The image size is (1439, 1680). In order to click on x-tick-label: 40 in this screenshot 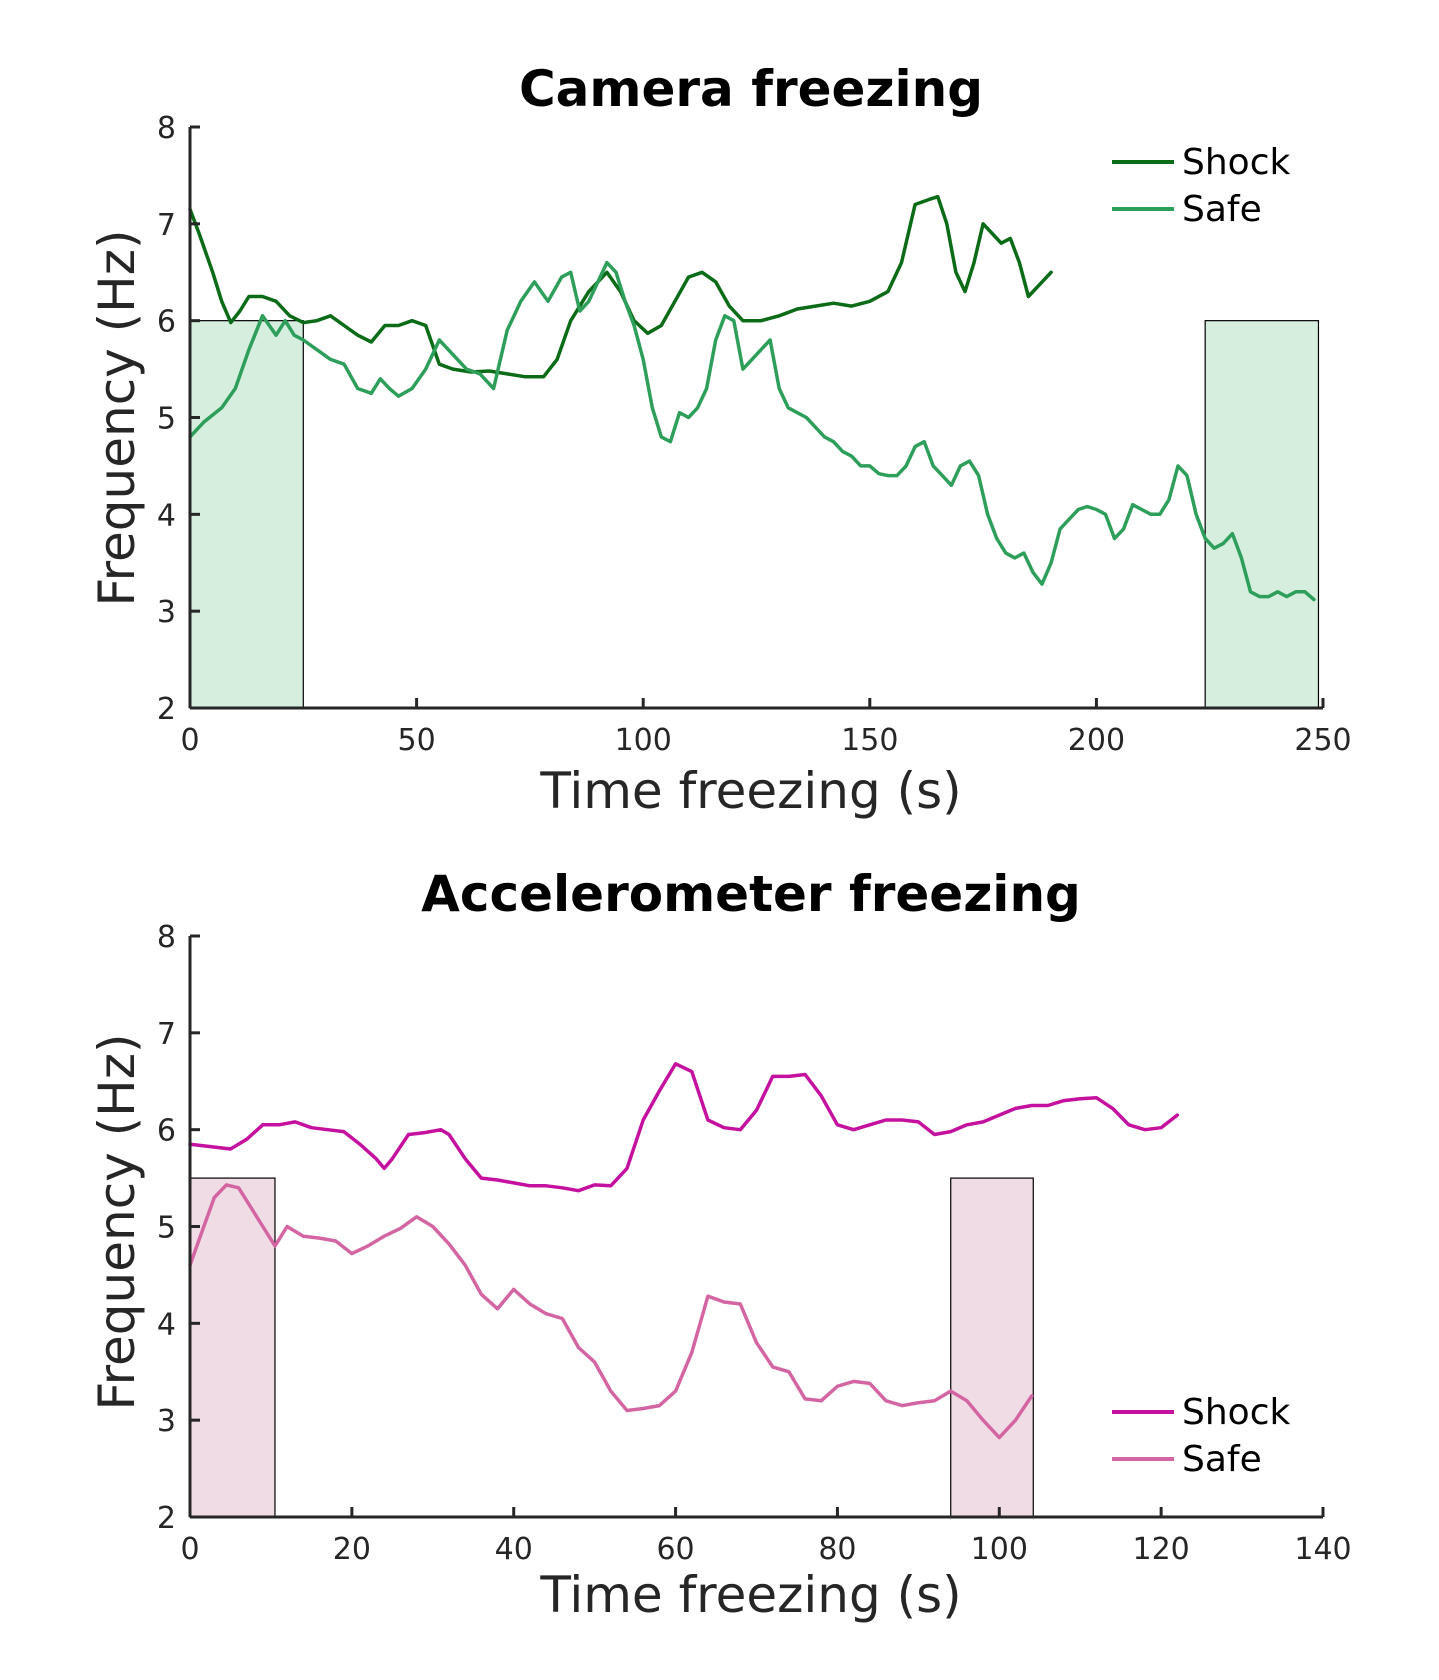, I will do `click(514, 1549)`.